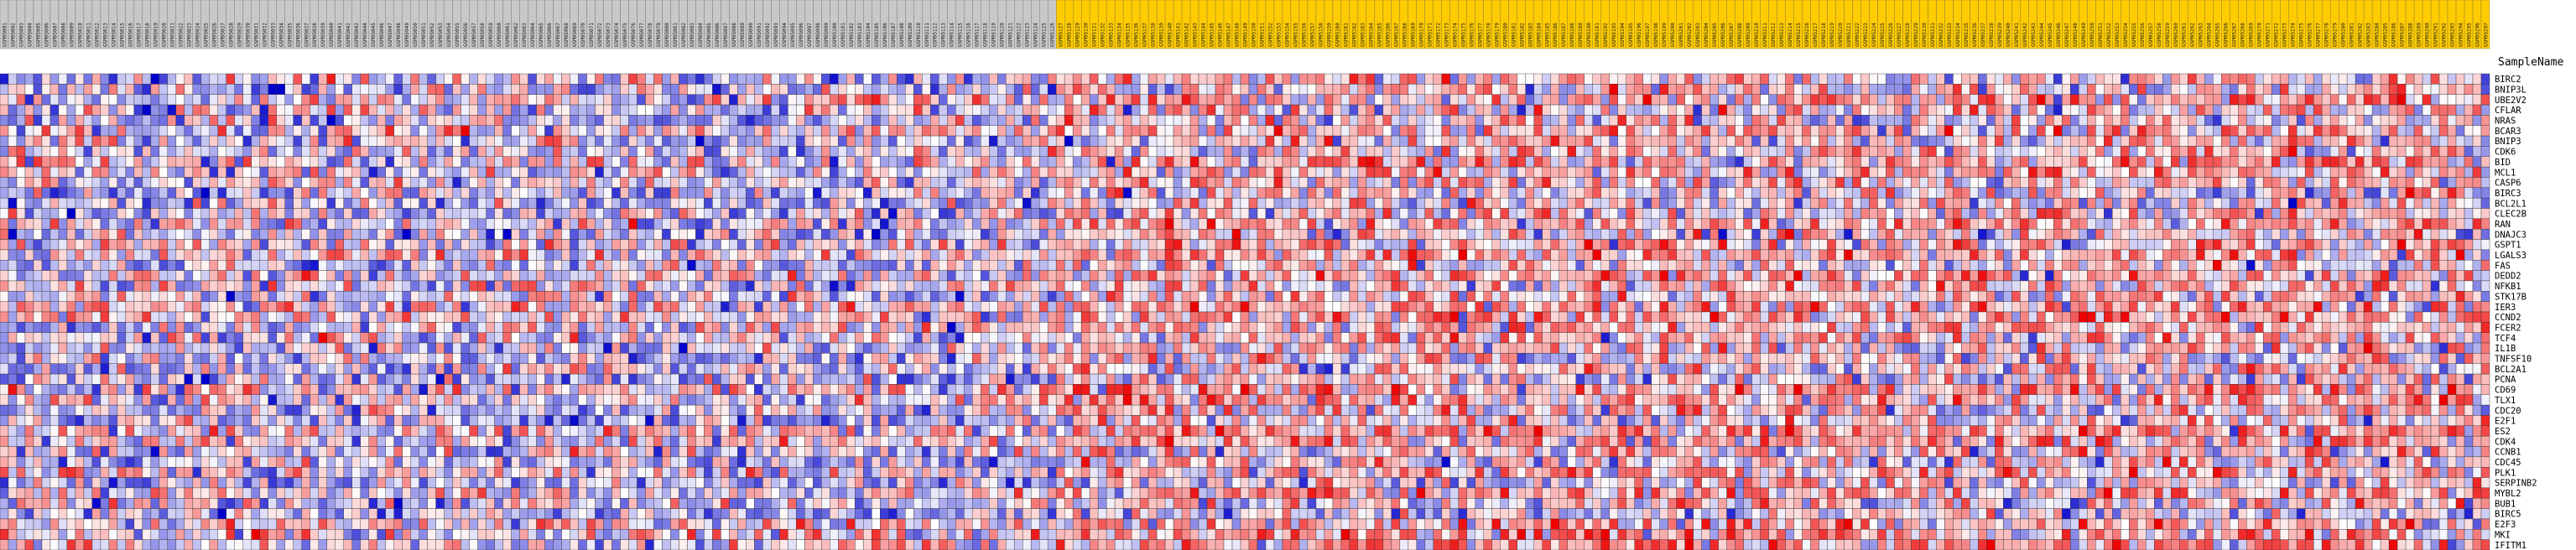 The image size is (2576, 550). I want to click on column-label: GSM95059, so click(491, 35).